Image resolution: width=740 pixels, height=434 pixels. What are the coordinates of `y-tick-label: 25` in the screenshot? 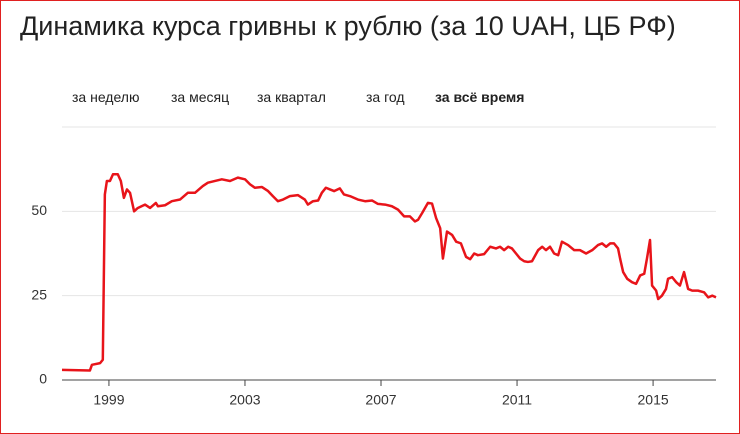 It's located at (39, 294).